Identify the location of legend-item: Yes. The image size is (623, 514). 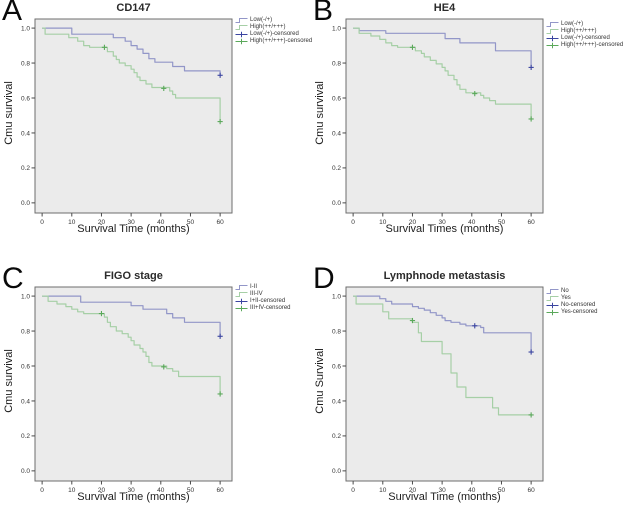
(571, 298).